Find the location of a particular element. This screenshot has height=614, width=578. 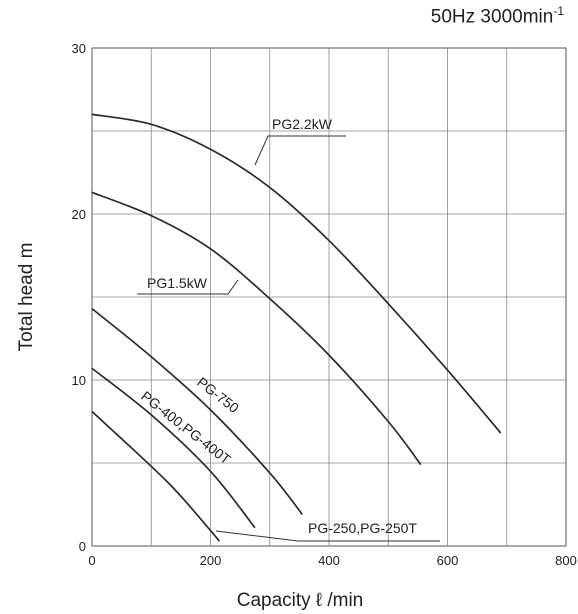

leader-pg250 is located at coordinates (327, 536).